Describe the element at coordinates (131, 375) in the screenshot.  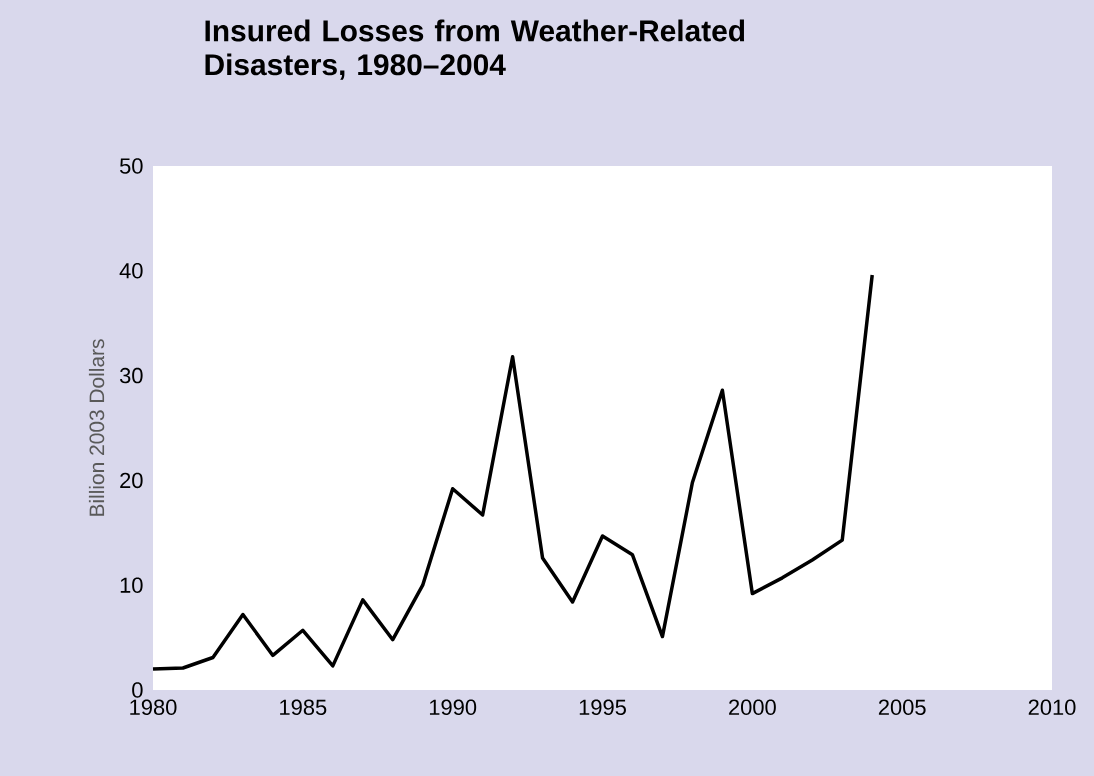
I see `y-tick-label: 30` at that location.